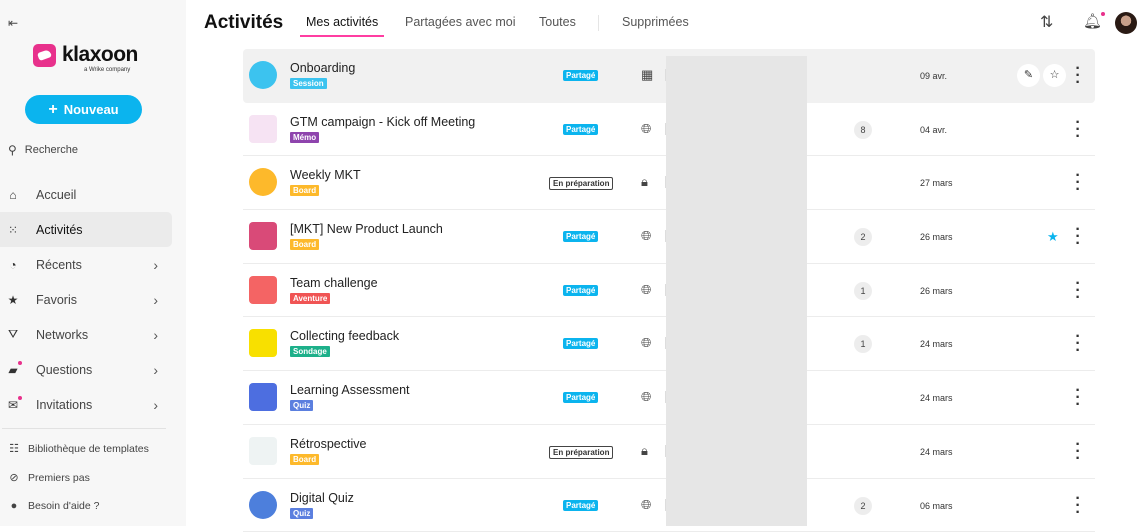  What do you see at coordinates (107, 70) in the screenshot?
I see `brand-subtitle: a Wrike company` at bounding box center [107, 70].